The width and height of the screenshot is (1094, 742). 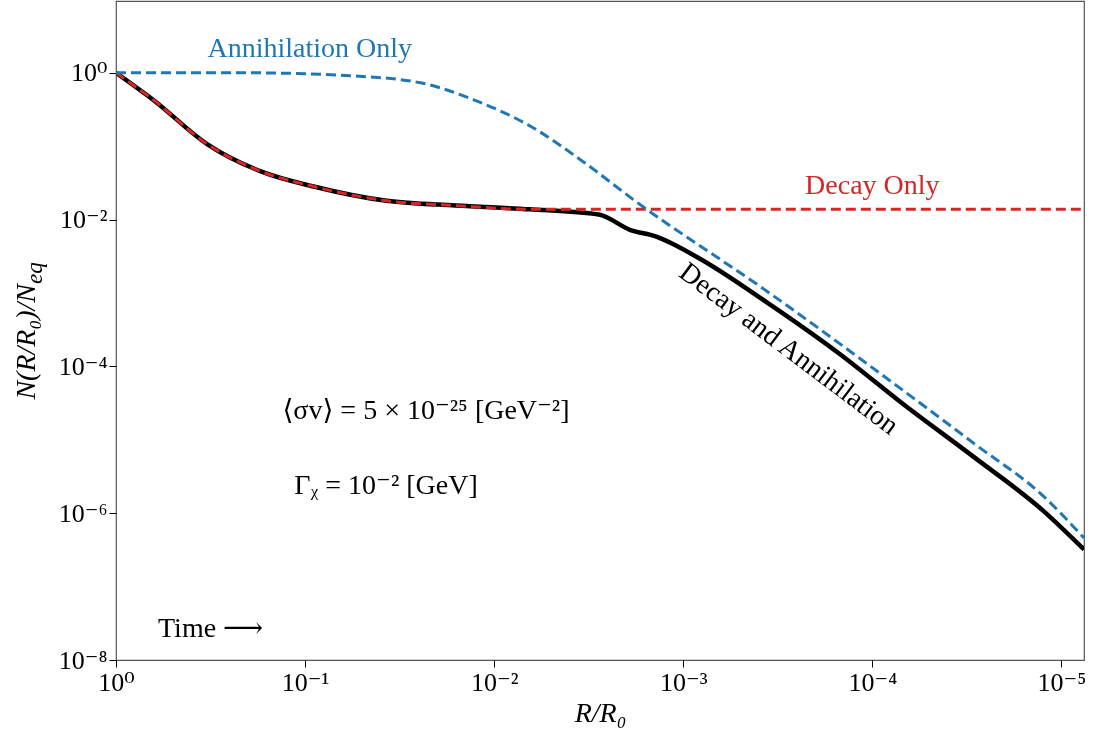 What do you see at coordinates (89, 73) in the screenshot?
I see `y-tick-label: 10⁰` at bounding box center [89, 73].